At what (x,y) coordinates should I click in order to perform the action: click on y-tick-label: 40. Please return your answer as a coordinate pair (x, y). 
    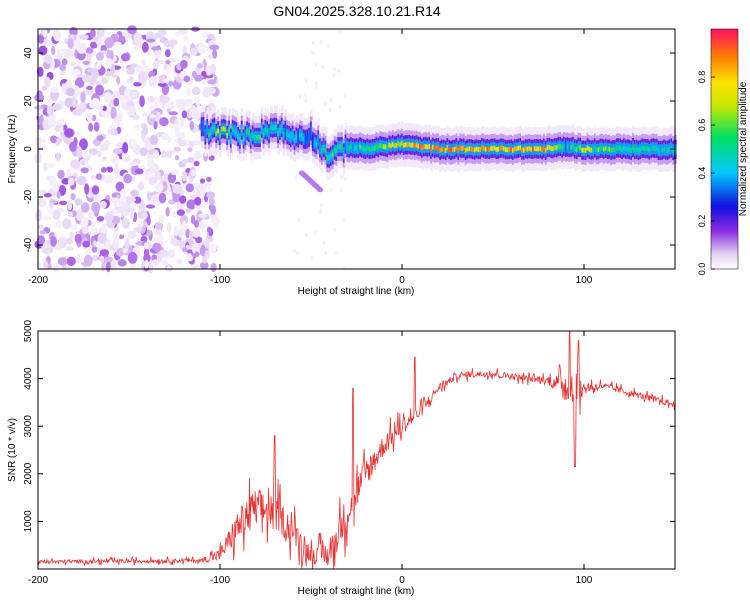
    Looking at the image, I should click on (28, 53).